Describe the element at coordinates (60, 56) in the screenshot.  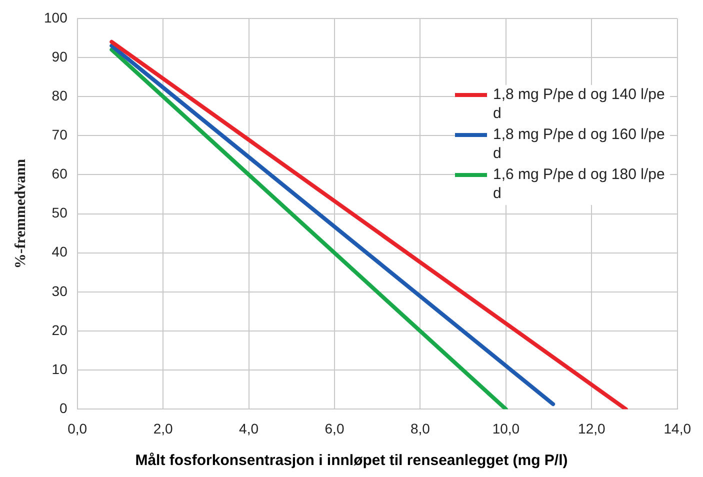
I see `y-tick-label: 90` at that location.